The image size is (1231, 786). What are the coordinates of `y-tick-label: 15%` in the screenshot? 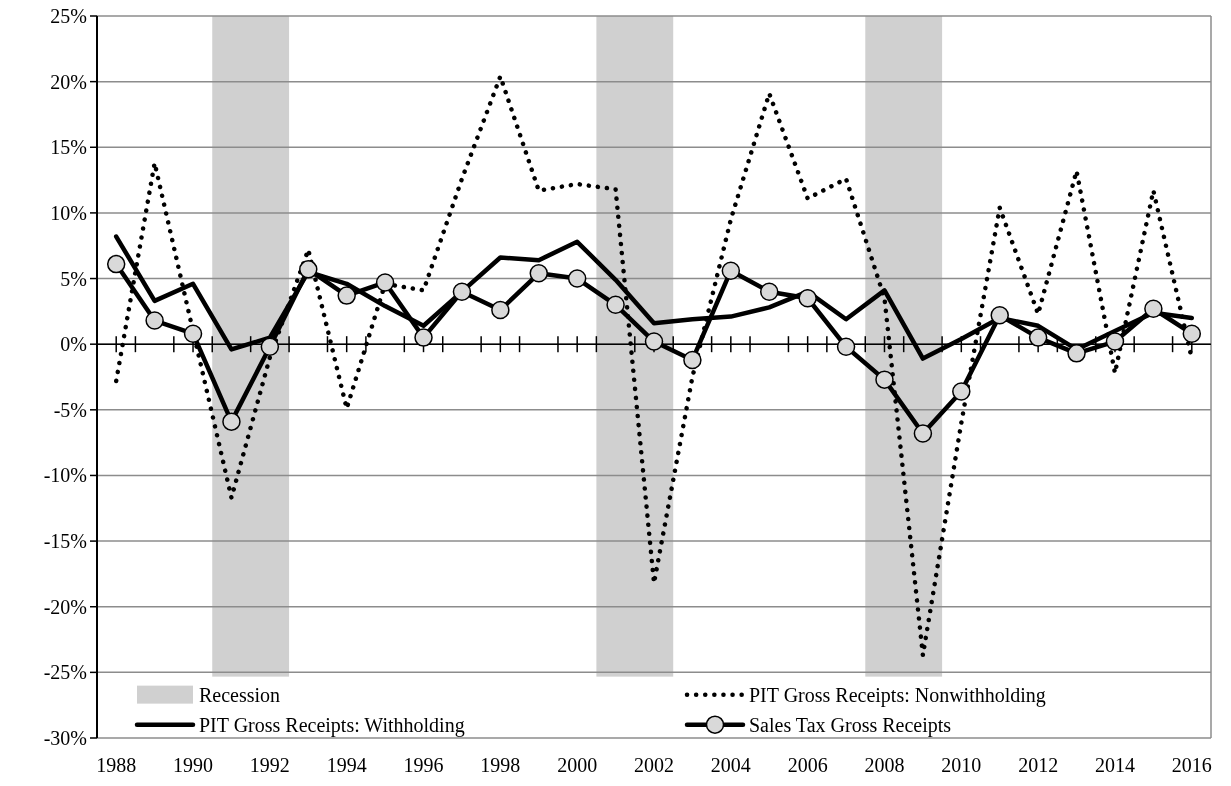 It's located at (68, 147).